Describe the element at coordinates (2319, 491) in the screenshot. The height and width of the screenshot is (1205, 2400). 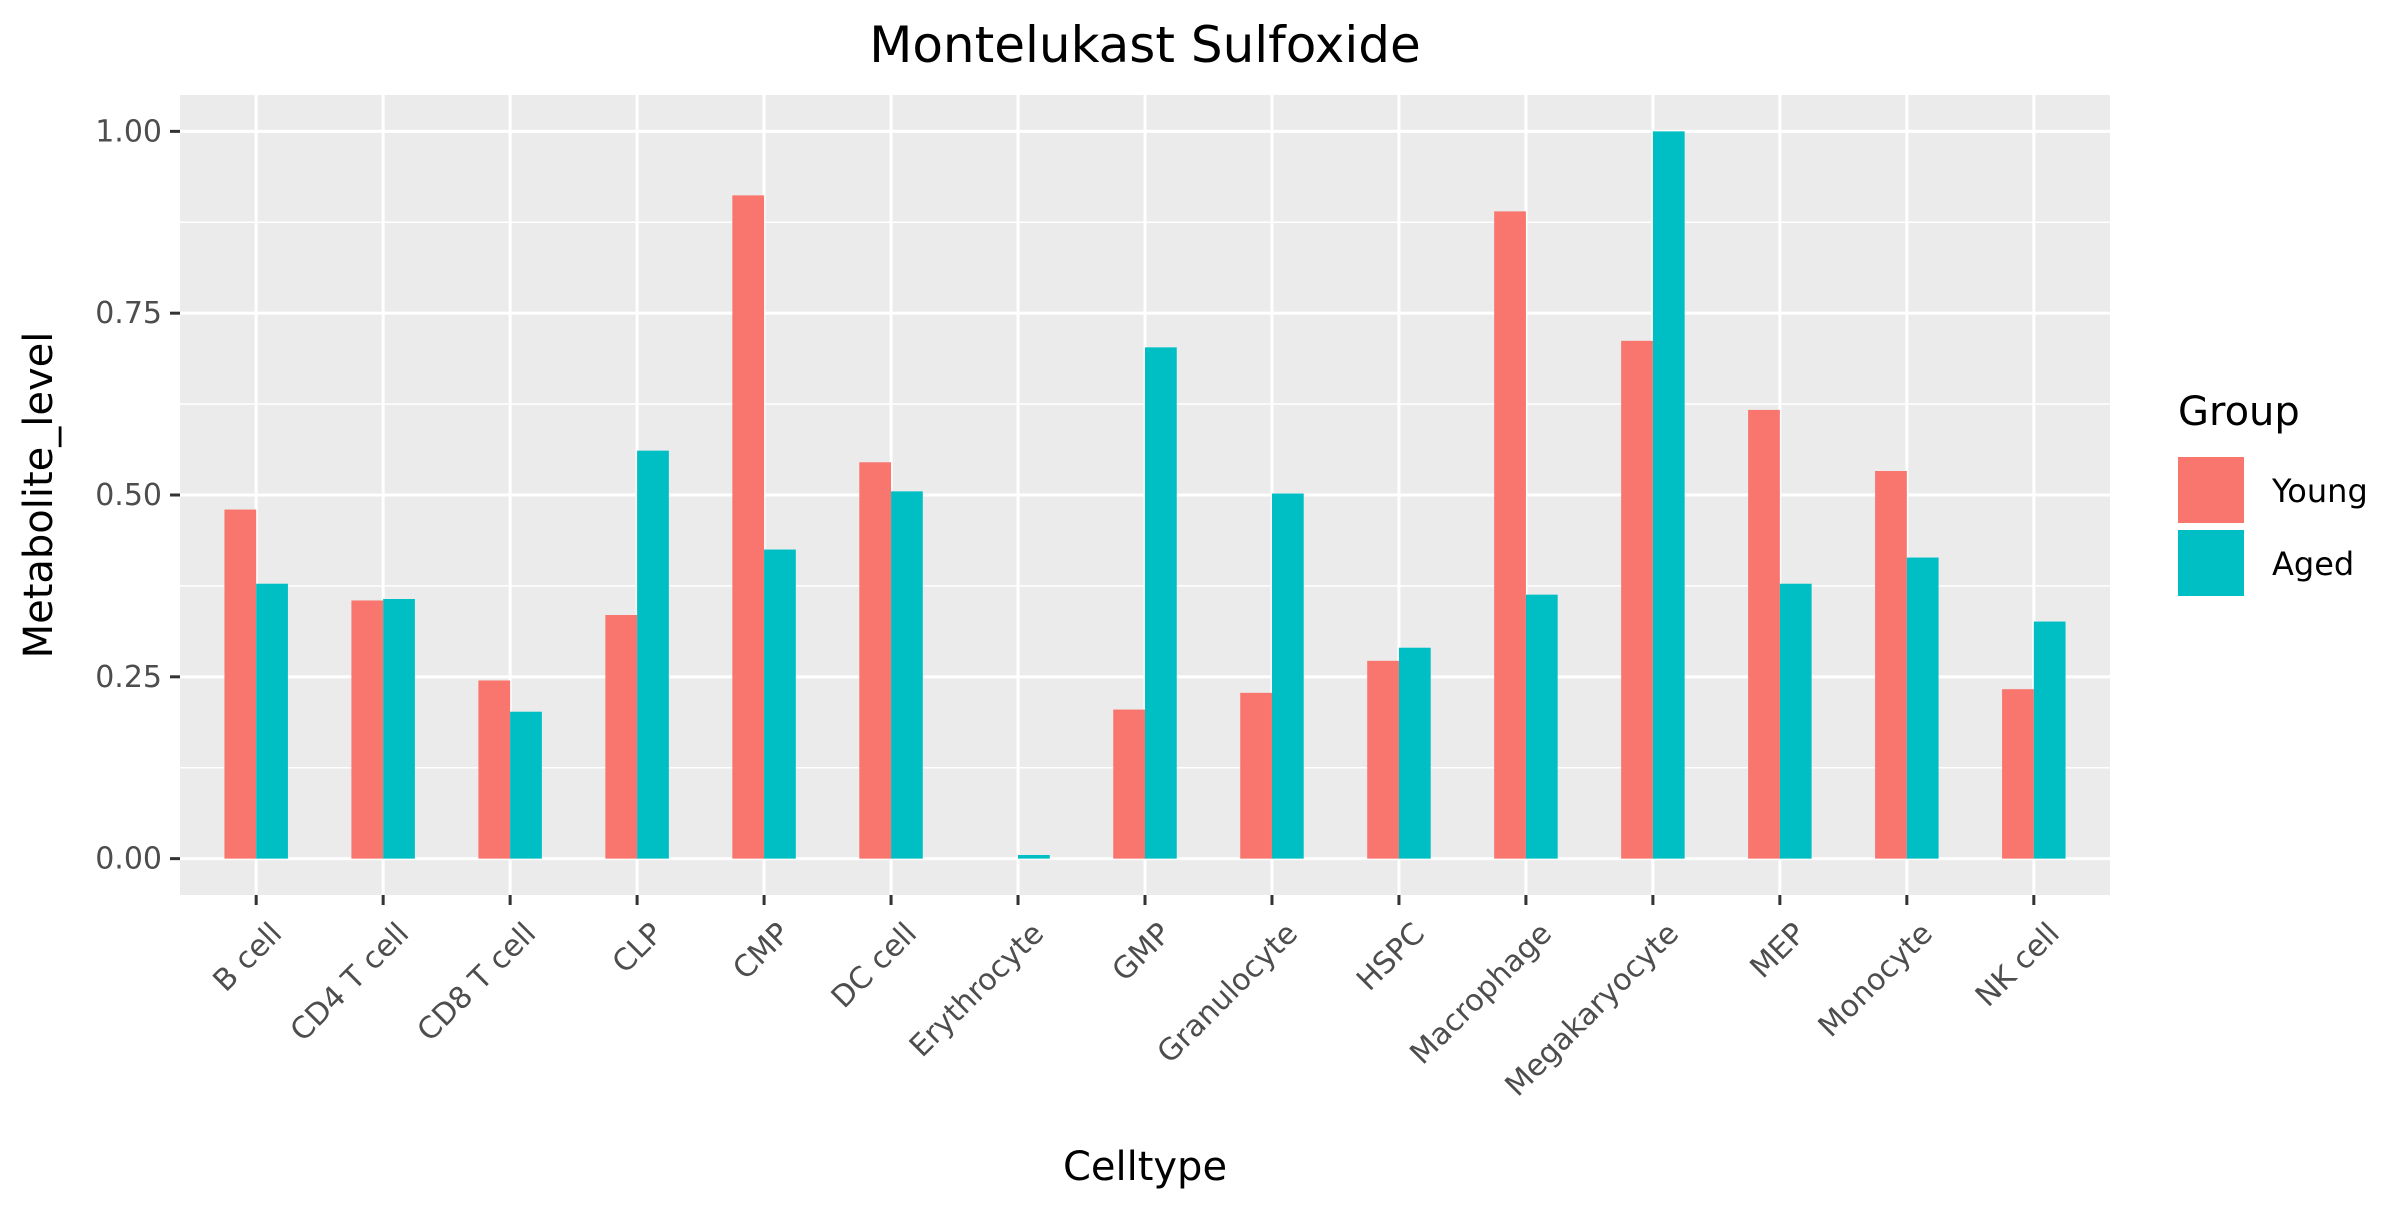
I see `legend-label-young: Young` at that location.